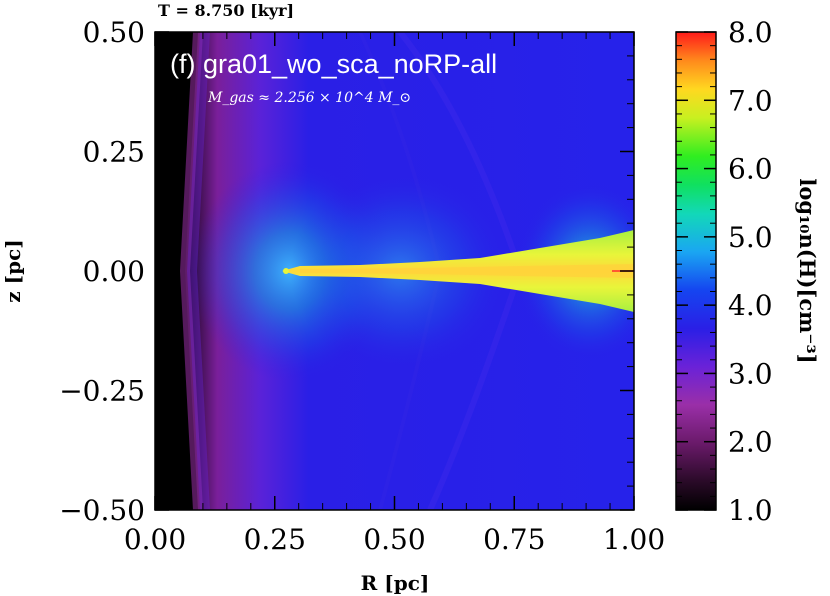  What do you see at coordinates (102, 510) in the screenshot?
I see `y-tick-label: −0.50` at bounding box center [102, 510].